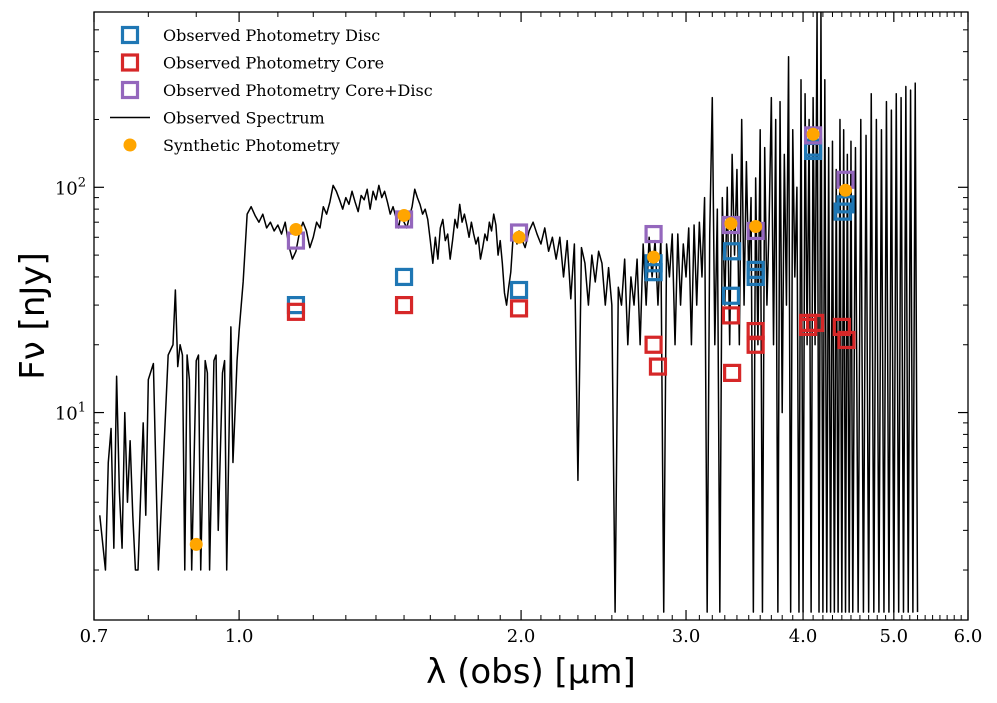  Describe the element at coordinates (94, 636) in the screenshot. I see `x-tick-label: 0.7` at that location.